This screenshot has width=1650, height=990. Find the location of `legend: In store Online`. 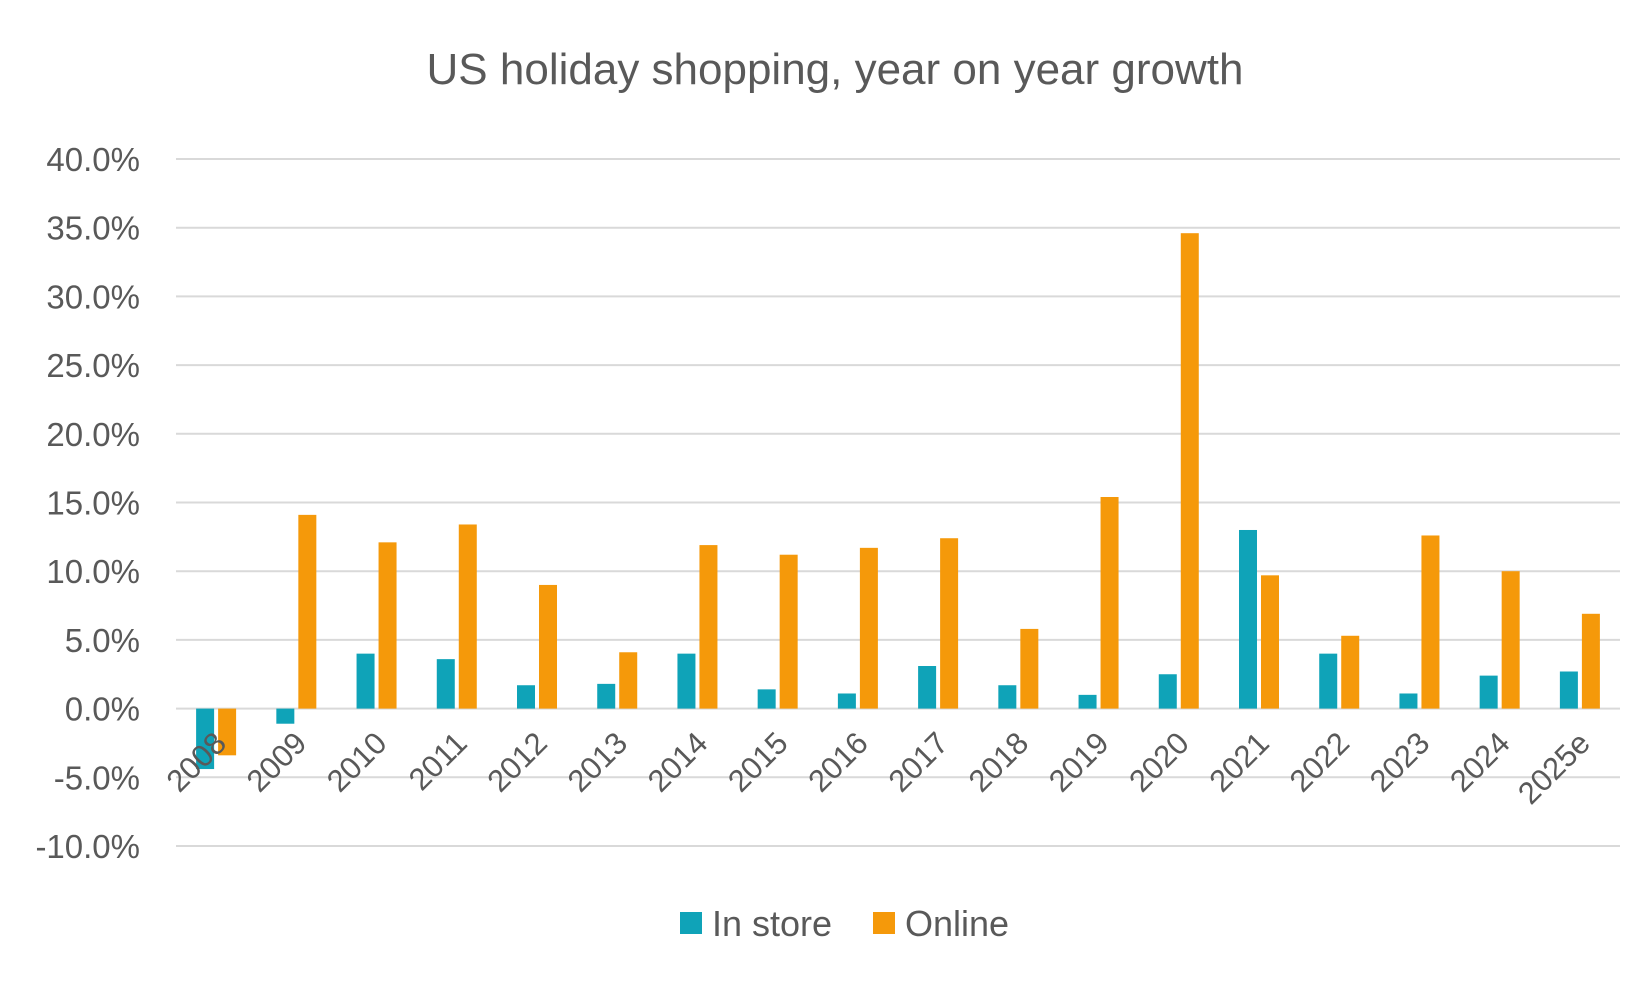

legend: In store Online is located at coordinates (844, 923).